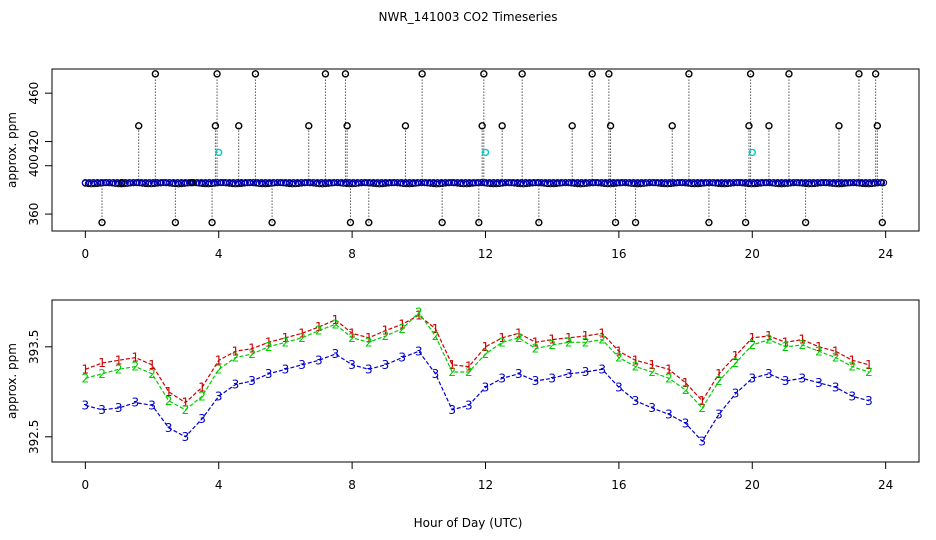 The width and height of the screenshot is (936, 540). I want to click on chart-title: NWR_141003 CO2 Timeseries, so click(468, 17).